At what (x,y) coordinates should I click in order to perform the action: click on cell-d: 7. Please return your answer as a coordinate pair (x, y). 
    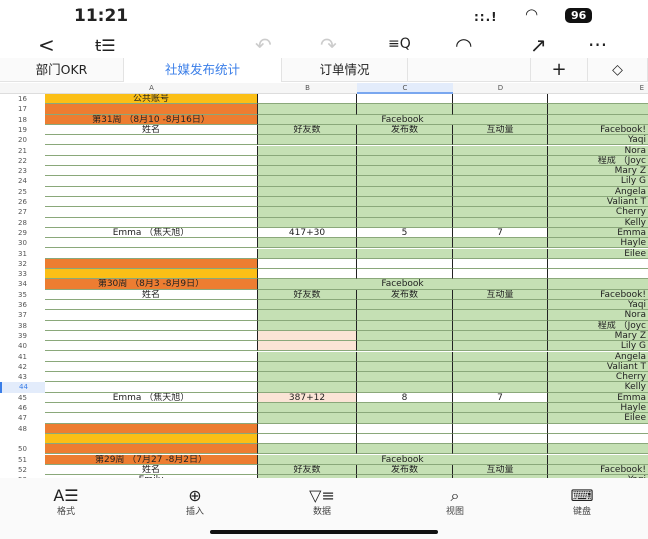
    Looking at the image, I should click on (500, 233).